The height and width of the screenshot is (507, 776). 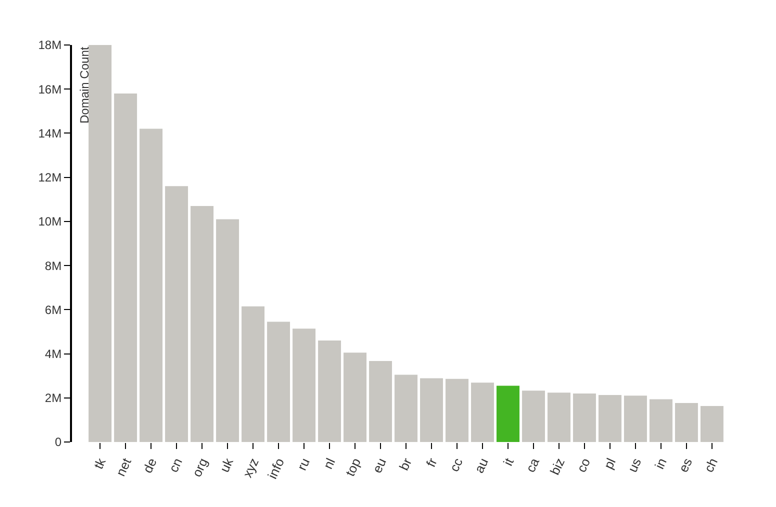 What do you see at coordinates (85, 85) in the screenshot?
I see `y-axis-title: Domain Count` at bounding box center [85, 85].